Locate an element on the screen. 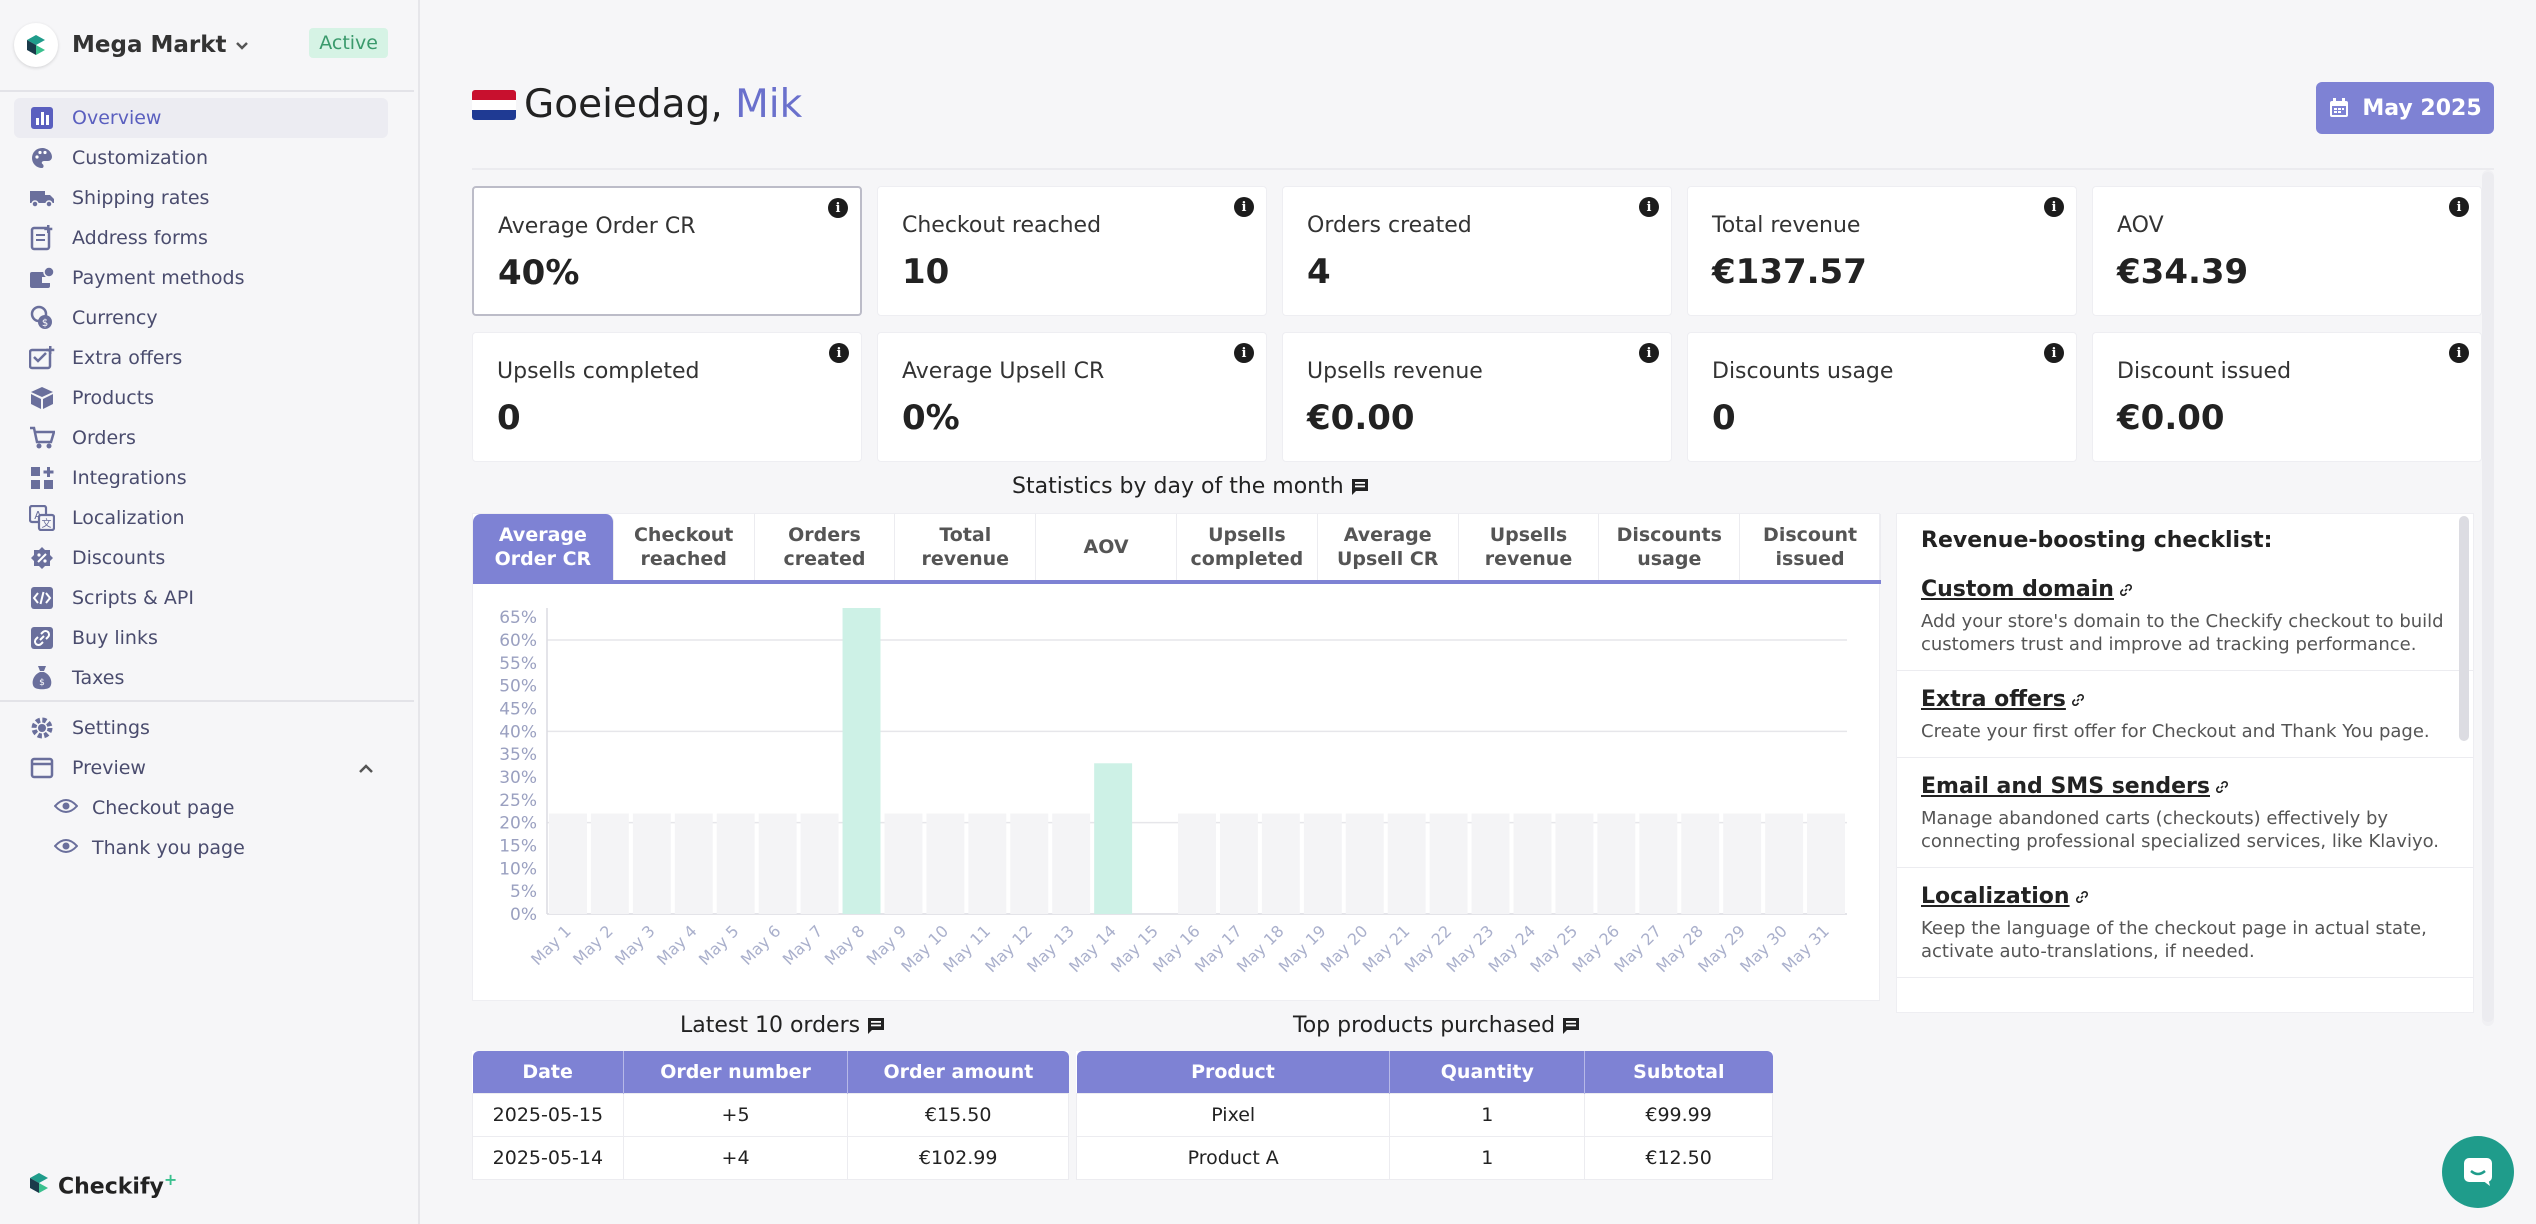 Image resolution: width=2536 pixels, height=1224 pixels. sidebar-item-buy-links: Buy links is located at coordinates (201, 638).